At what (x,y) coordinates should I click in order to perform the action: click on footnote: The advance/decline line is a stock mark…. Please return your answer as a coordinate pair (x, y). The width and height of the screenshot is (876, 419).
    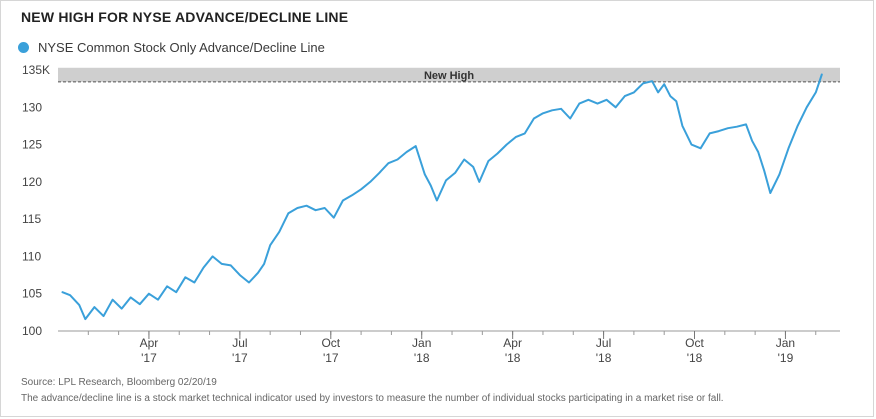
    Looking at the image, I should click on (372, 398).